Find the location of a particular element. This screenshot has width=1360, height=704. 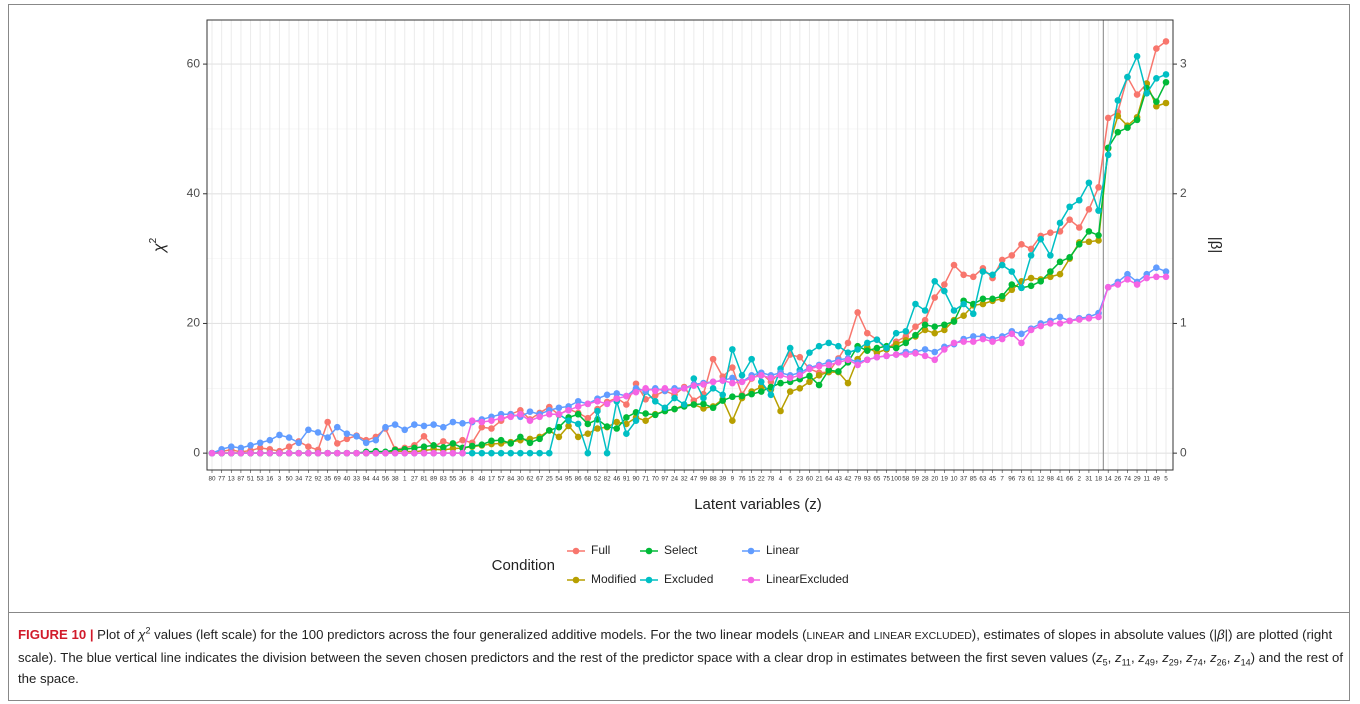

legend-label: Full is located at coordinates (600, 550).